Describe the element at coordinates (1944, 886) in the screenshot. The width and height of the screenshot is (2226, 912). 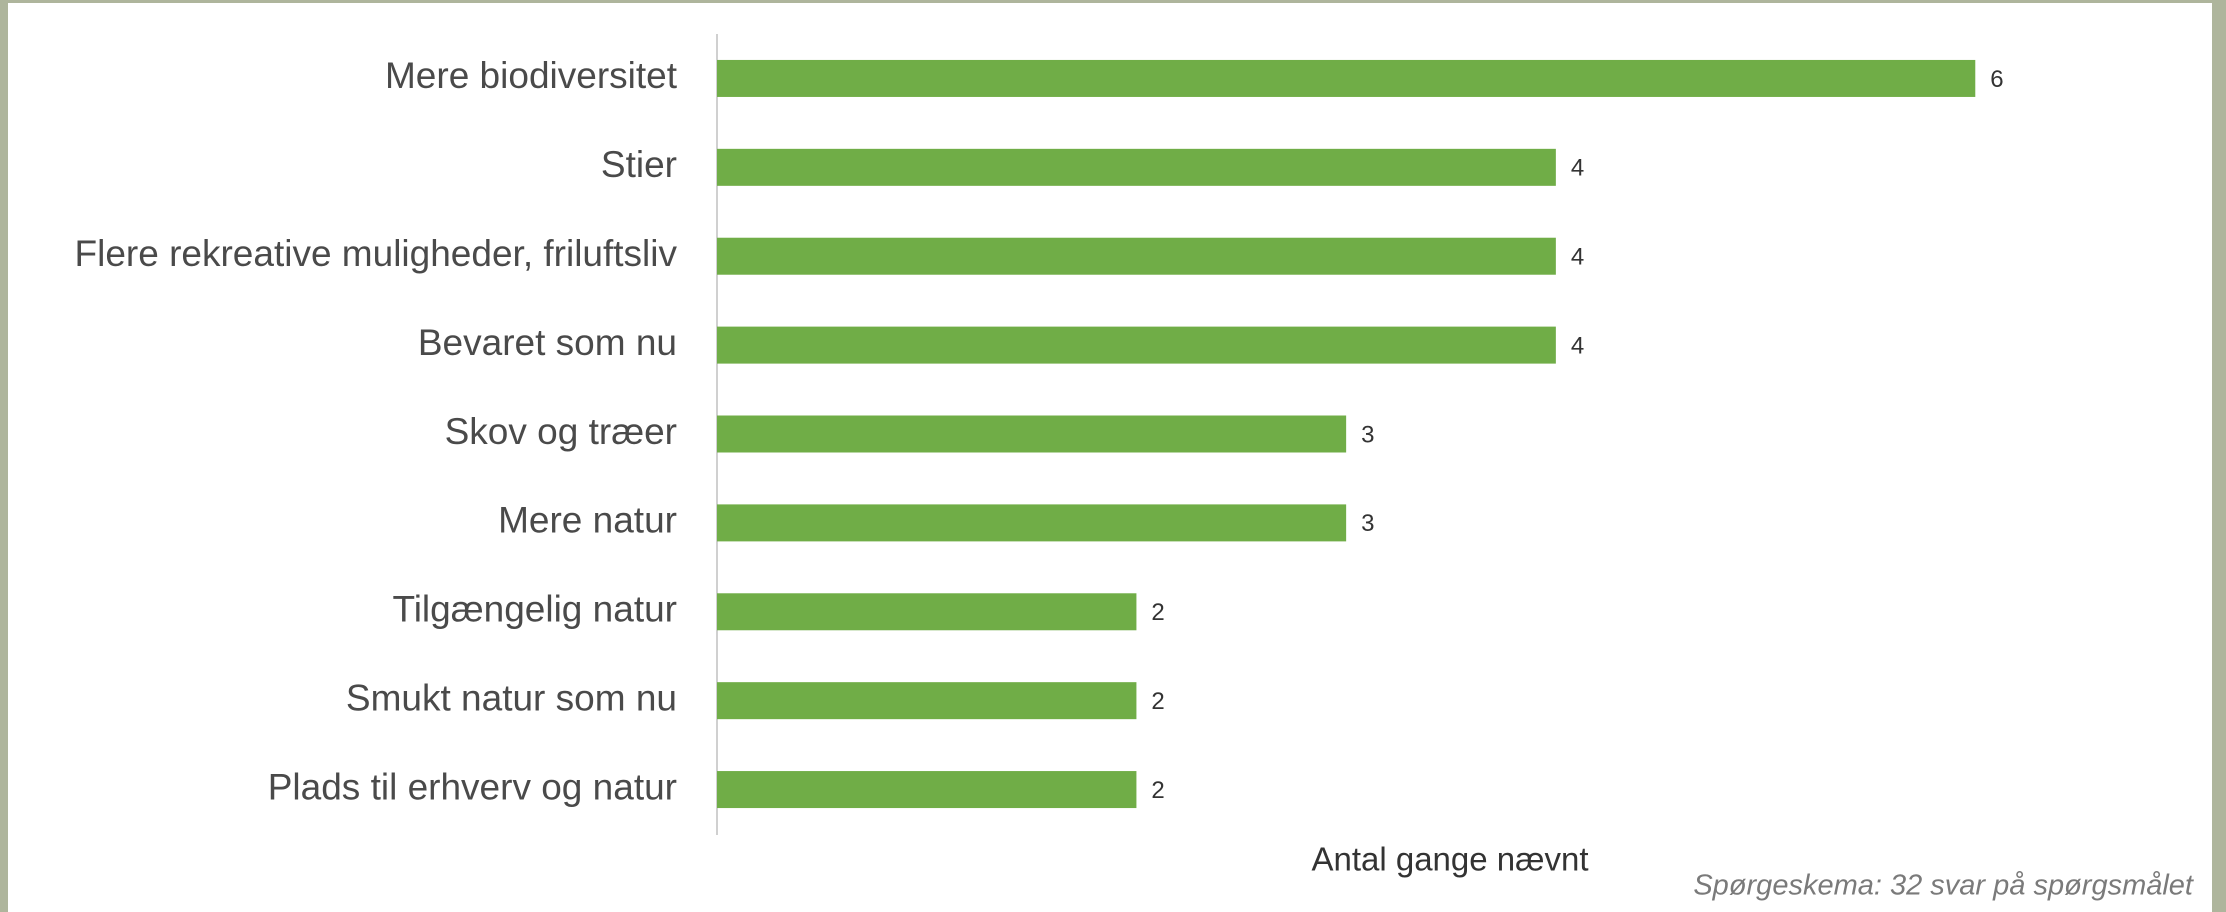
I see `footnote: Spørgeskema: 32 svar på spørgsmålet` at that location.